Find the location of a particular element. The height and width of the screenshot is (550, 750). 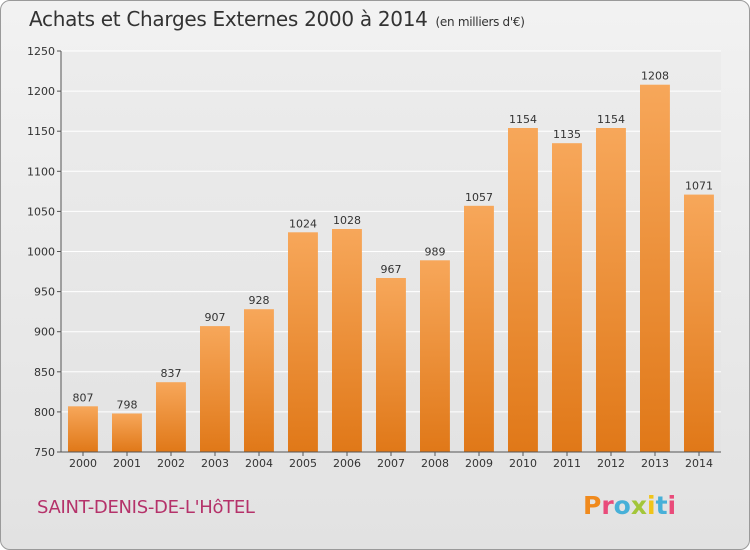

y-tick-label: 1000 is located at coordinates (41, 252).